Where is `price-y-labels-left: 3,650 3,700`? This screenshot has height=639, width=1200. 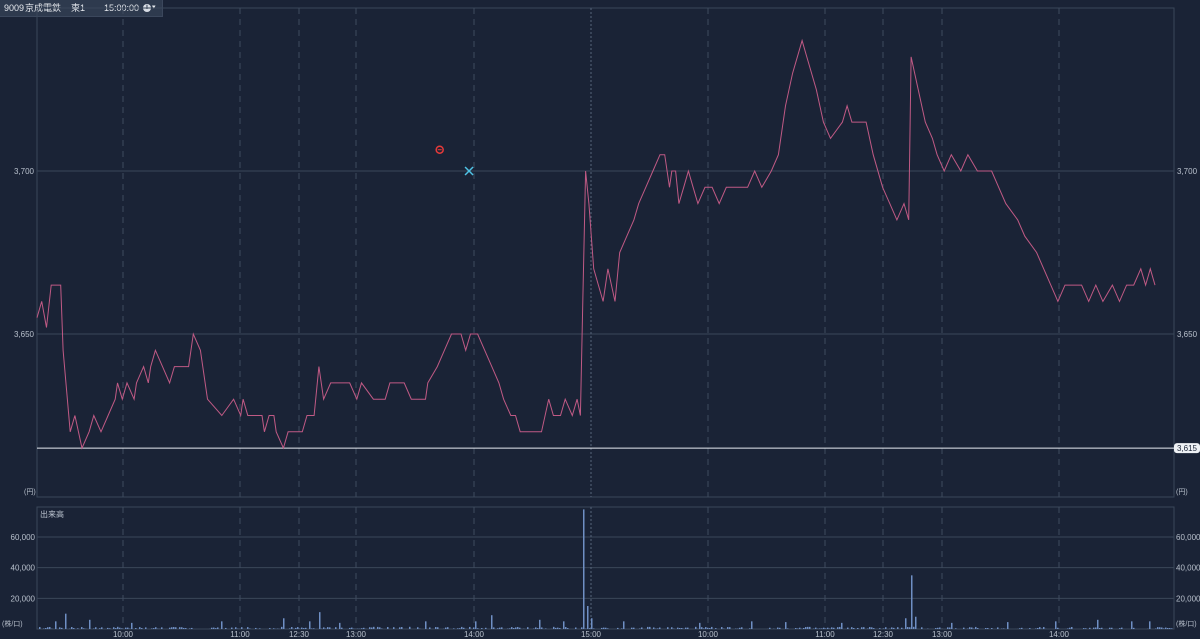 price-y-labels-left: 3,650 3,700 is located at coordinates (24, 253).